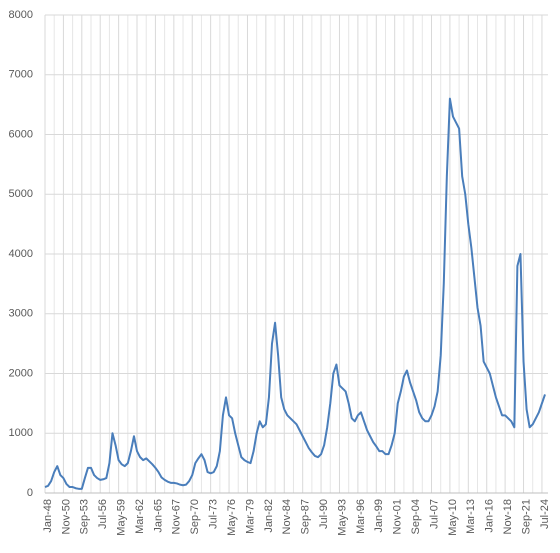 The image size is (560, 553). What do you see at coordinates (453, 517) in the screenshot?
I see `x-tick-label: May-10` at bounding box center [453, 517].